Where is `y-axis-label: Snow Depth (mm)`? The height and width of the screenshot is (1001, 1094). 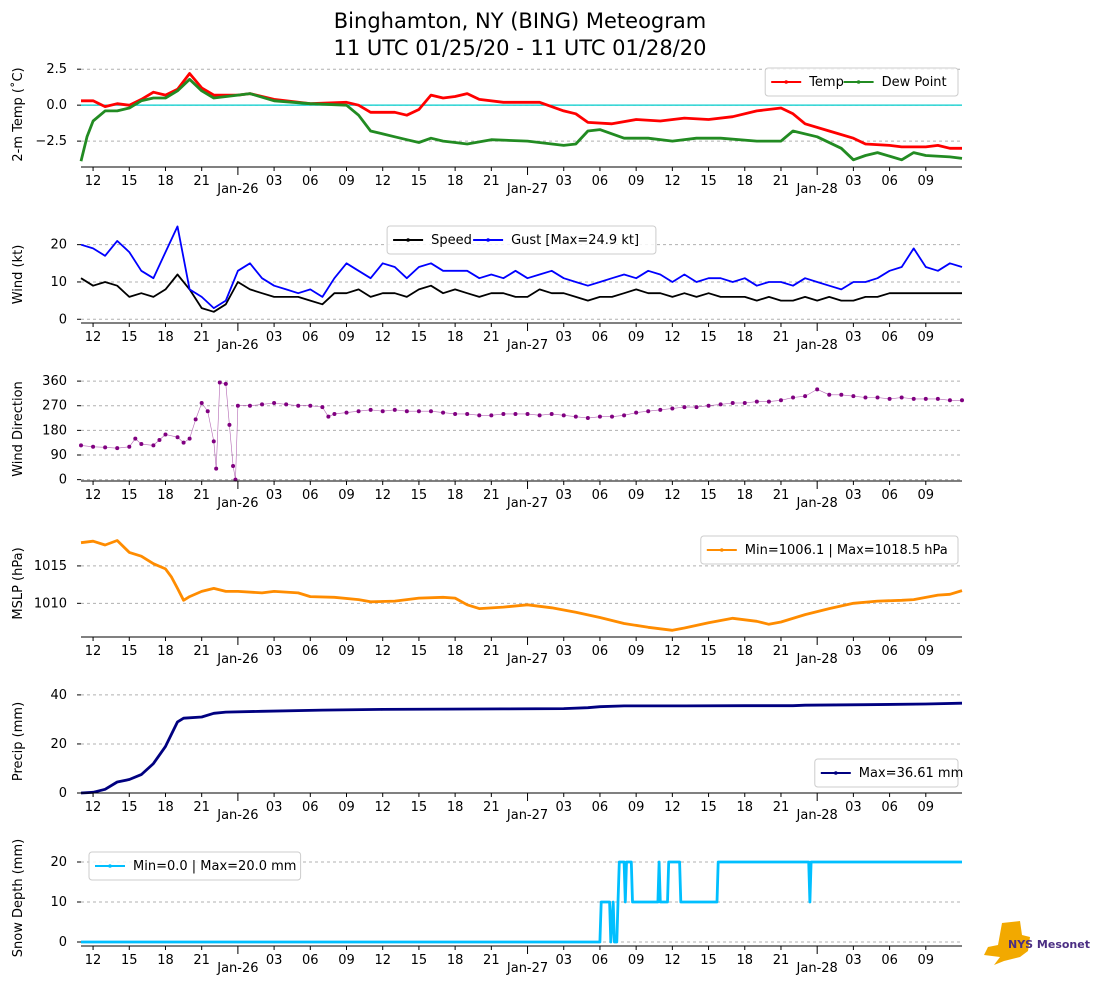
y-axis-label: Snow Depth (mm) is located at coordinates (18, 898).